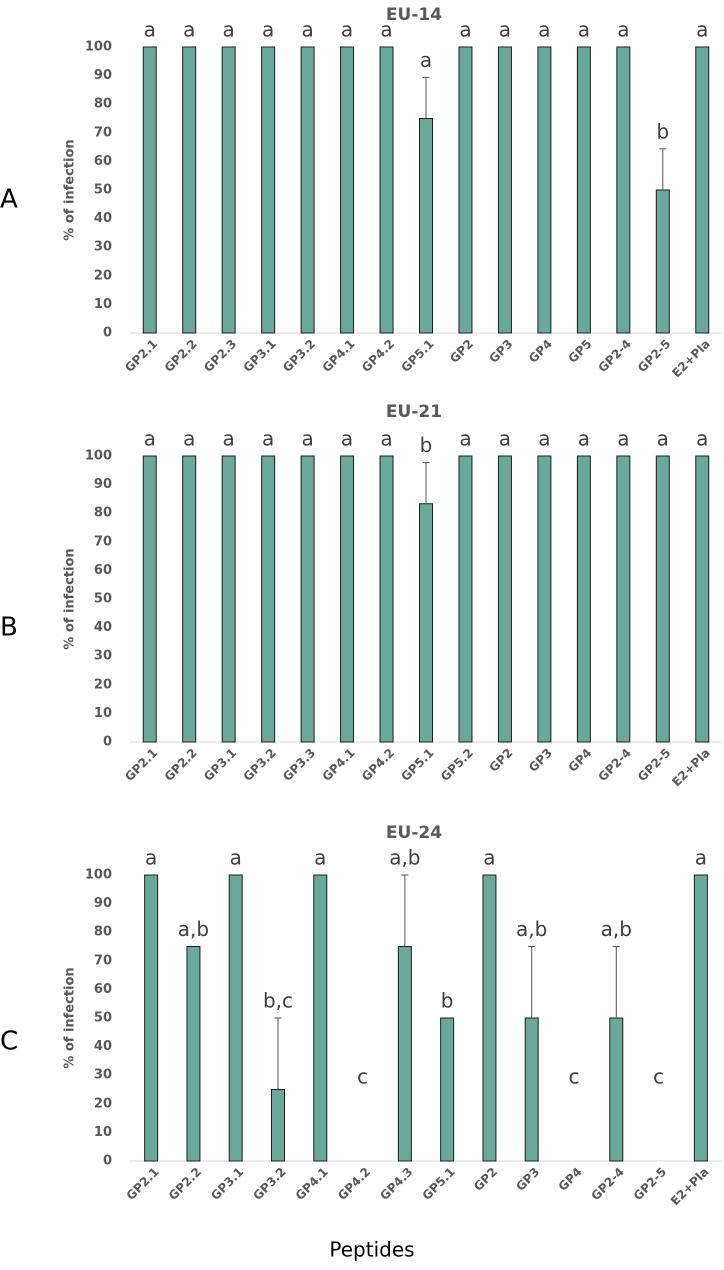 This screenshot has width=724, height=1270. Describe the element at coordinates (278, 1001) in the screenshot. I see `significance-label: b,c` at that location.